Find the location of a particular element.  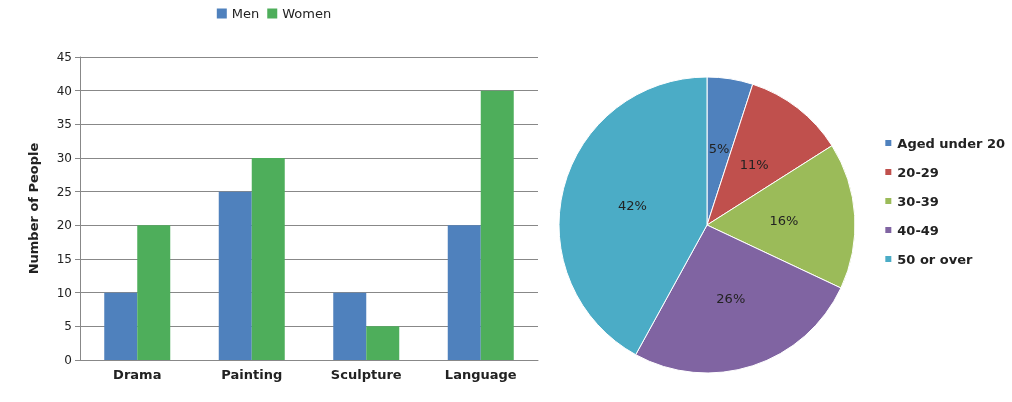

y-tick-label: 45 is located at coordinates (64, 57).